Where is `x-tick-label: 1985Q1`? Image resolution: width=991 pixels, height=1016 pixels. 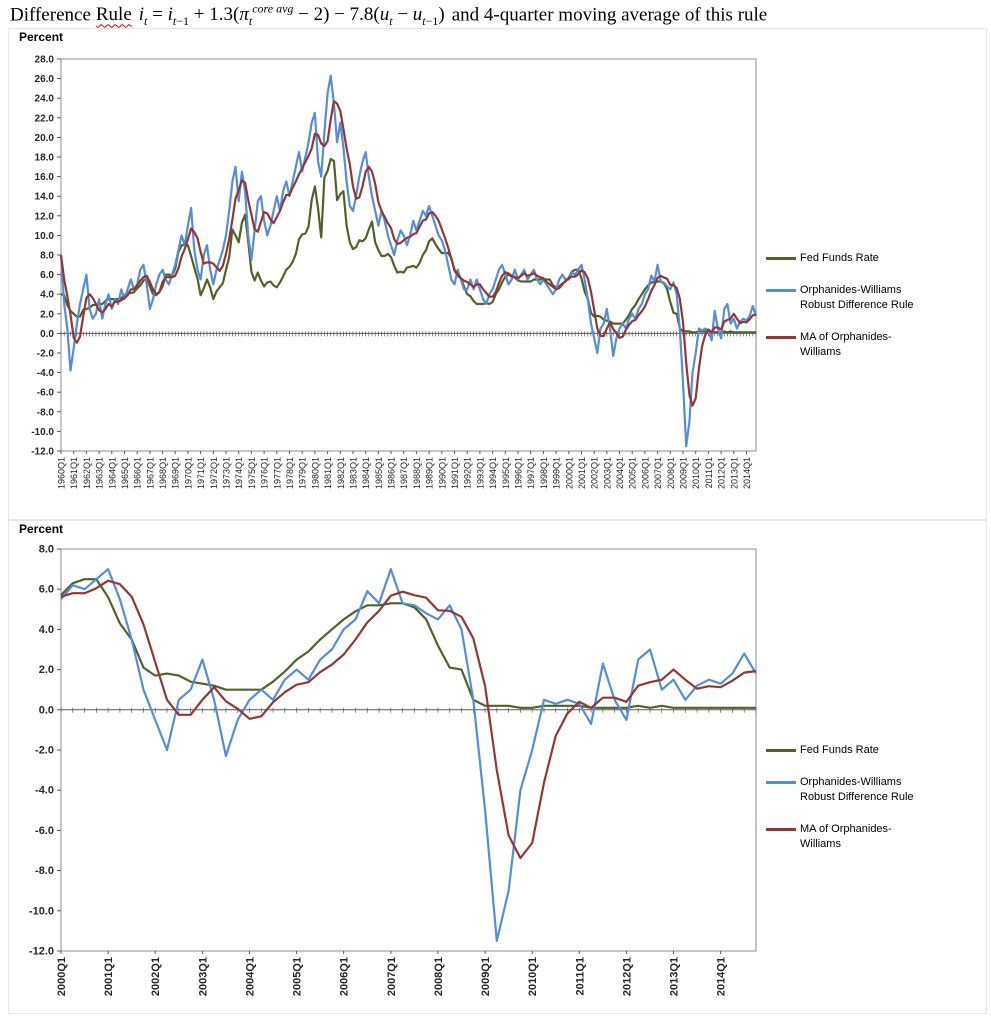
x-tick-label: 1985Q1 is located at coordinates (379, 473).